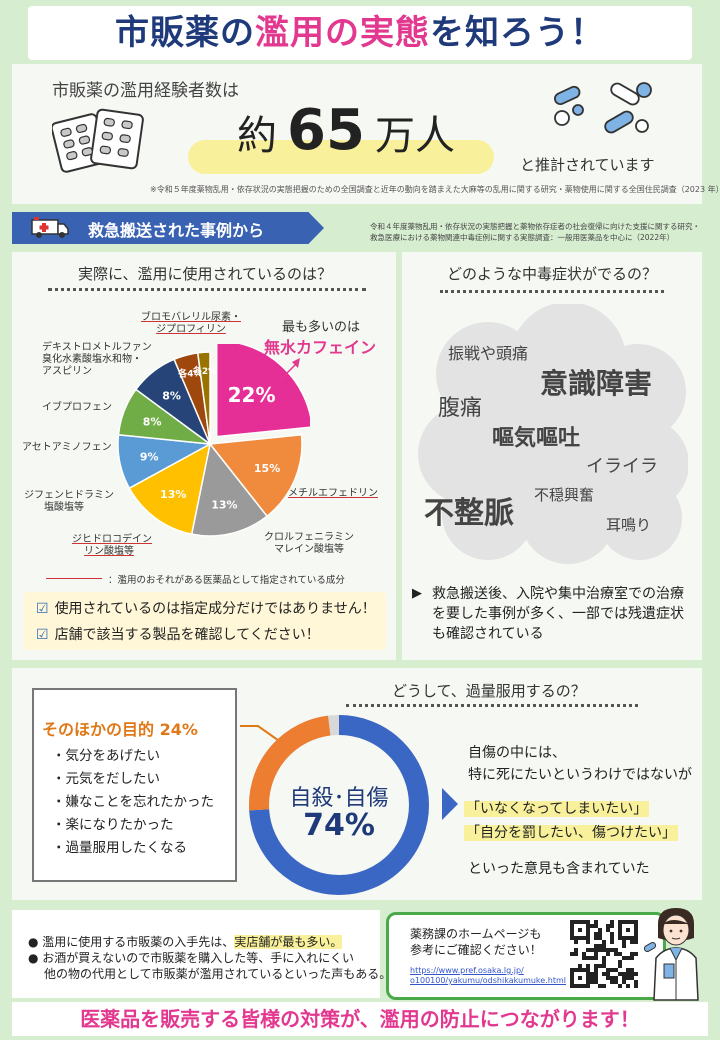 This screenshot has height=1040, width=720. What do you see at coordinates (191, 324) in the screenshot?
I see `label-bromovalerylurea: ブロモバレリル尿素・ ジプロフィリン` at bounding box center [191, 324].